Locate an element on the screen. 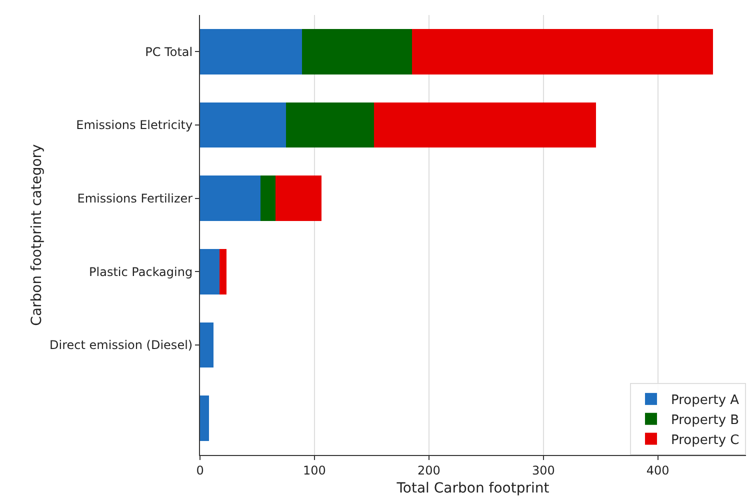  y-tick-label: Emissions Eletricity is located at coordinates (134, 125).